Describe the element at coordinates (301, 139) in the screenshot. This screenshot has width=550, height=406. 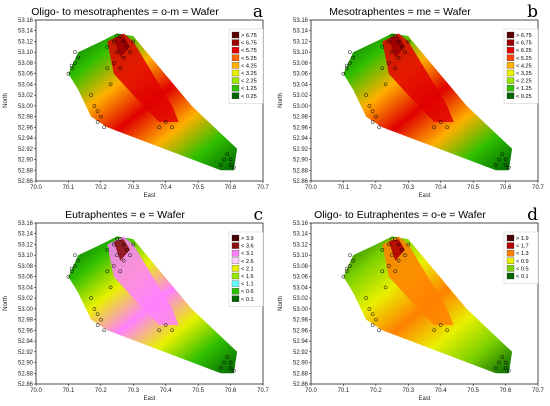
I see `y-tick-label: 52.94` at that location.